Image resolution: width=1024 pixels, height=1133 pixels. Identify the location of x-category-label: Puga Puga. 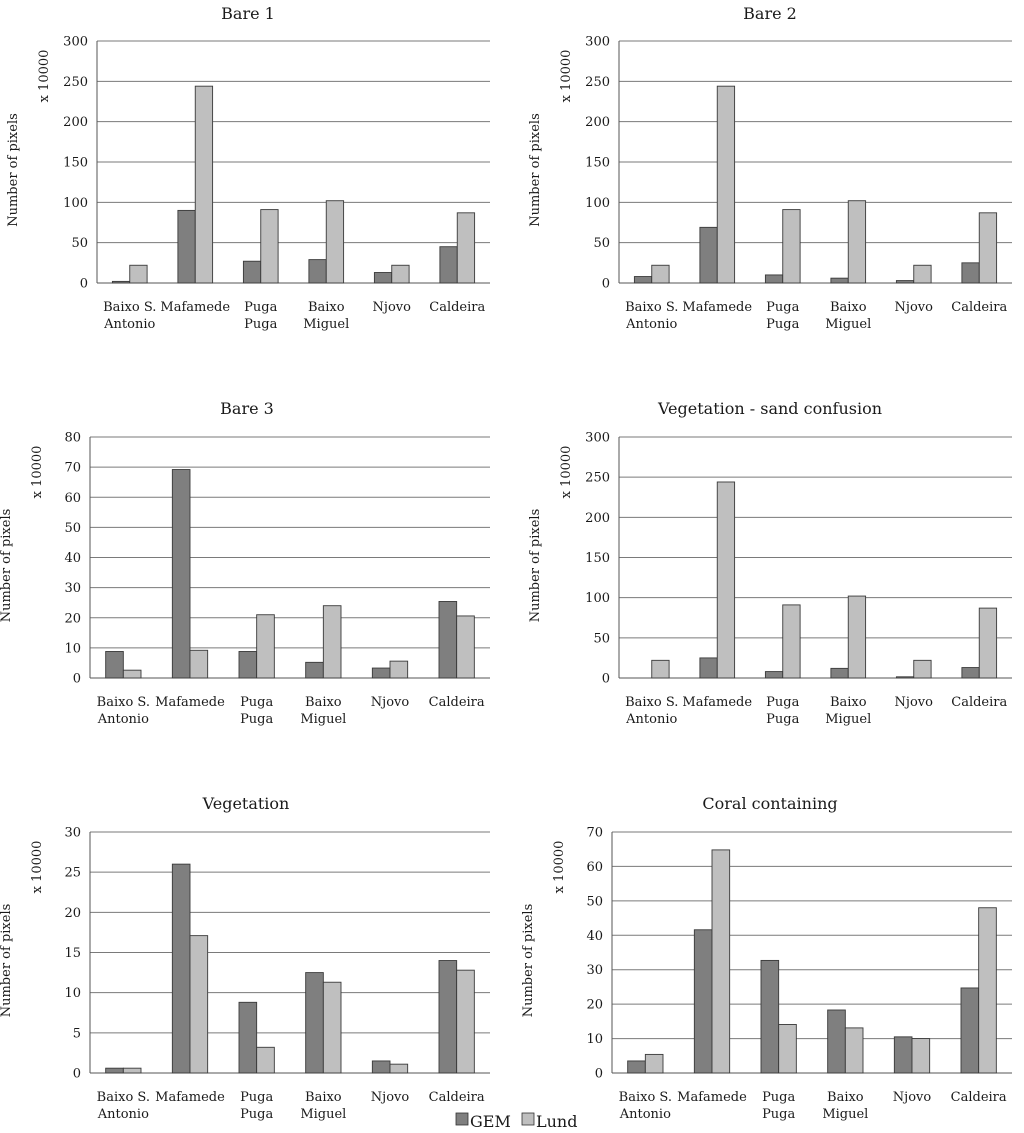
(782, 711).